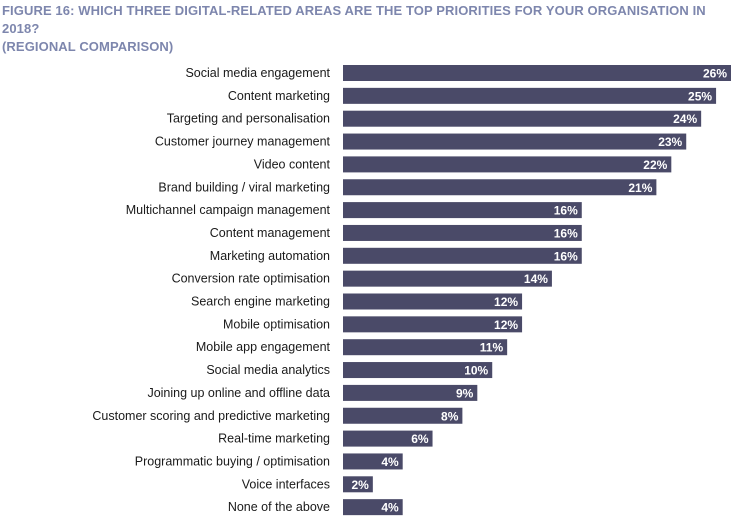 Image resolution: width=748 pixels, height=525 pixels. Describe the element at coordinates (700, 96) in the screenshot. I see `value-label: 25%` at that location.